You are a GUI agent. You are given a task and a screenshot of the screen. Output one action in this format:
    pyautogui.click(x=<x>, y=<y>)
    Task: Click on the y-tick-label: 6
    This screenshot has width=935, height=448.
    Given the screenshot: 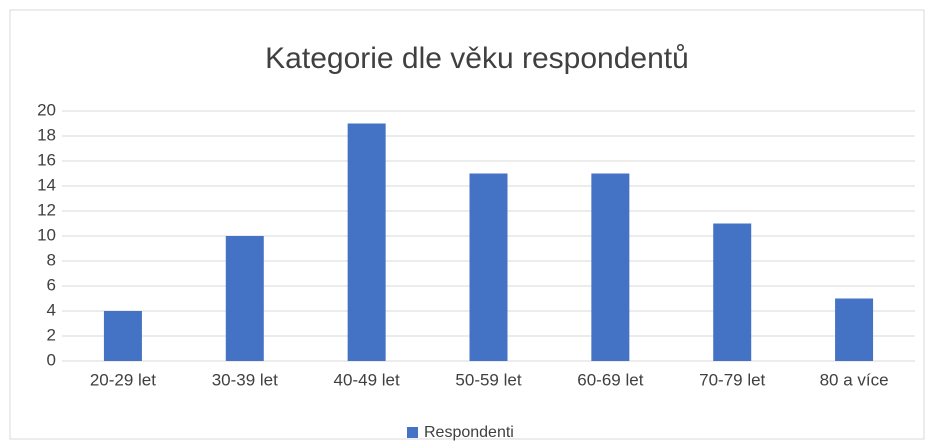 What is the action you would take?
    pyautogui.click(x=51, y=284)
    